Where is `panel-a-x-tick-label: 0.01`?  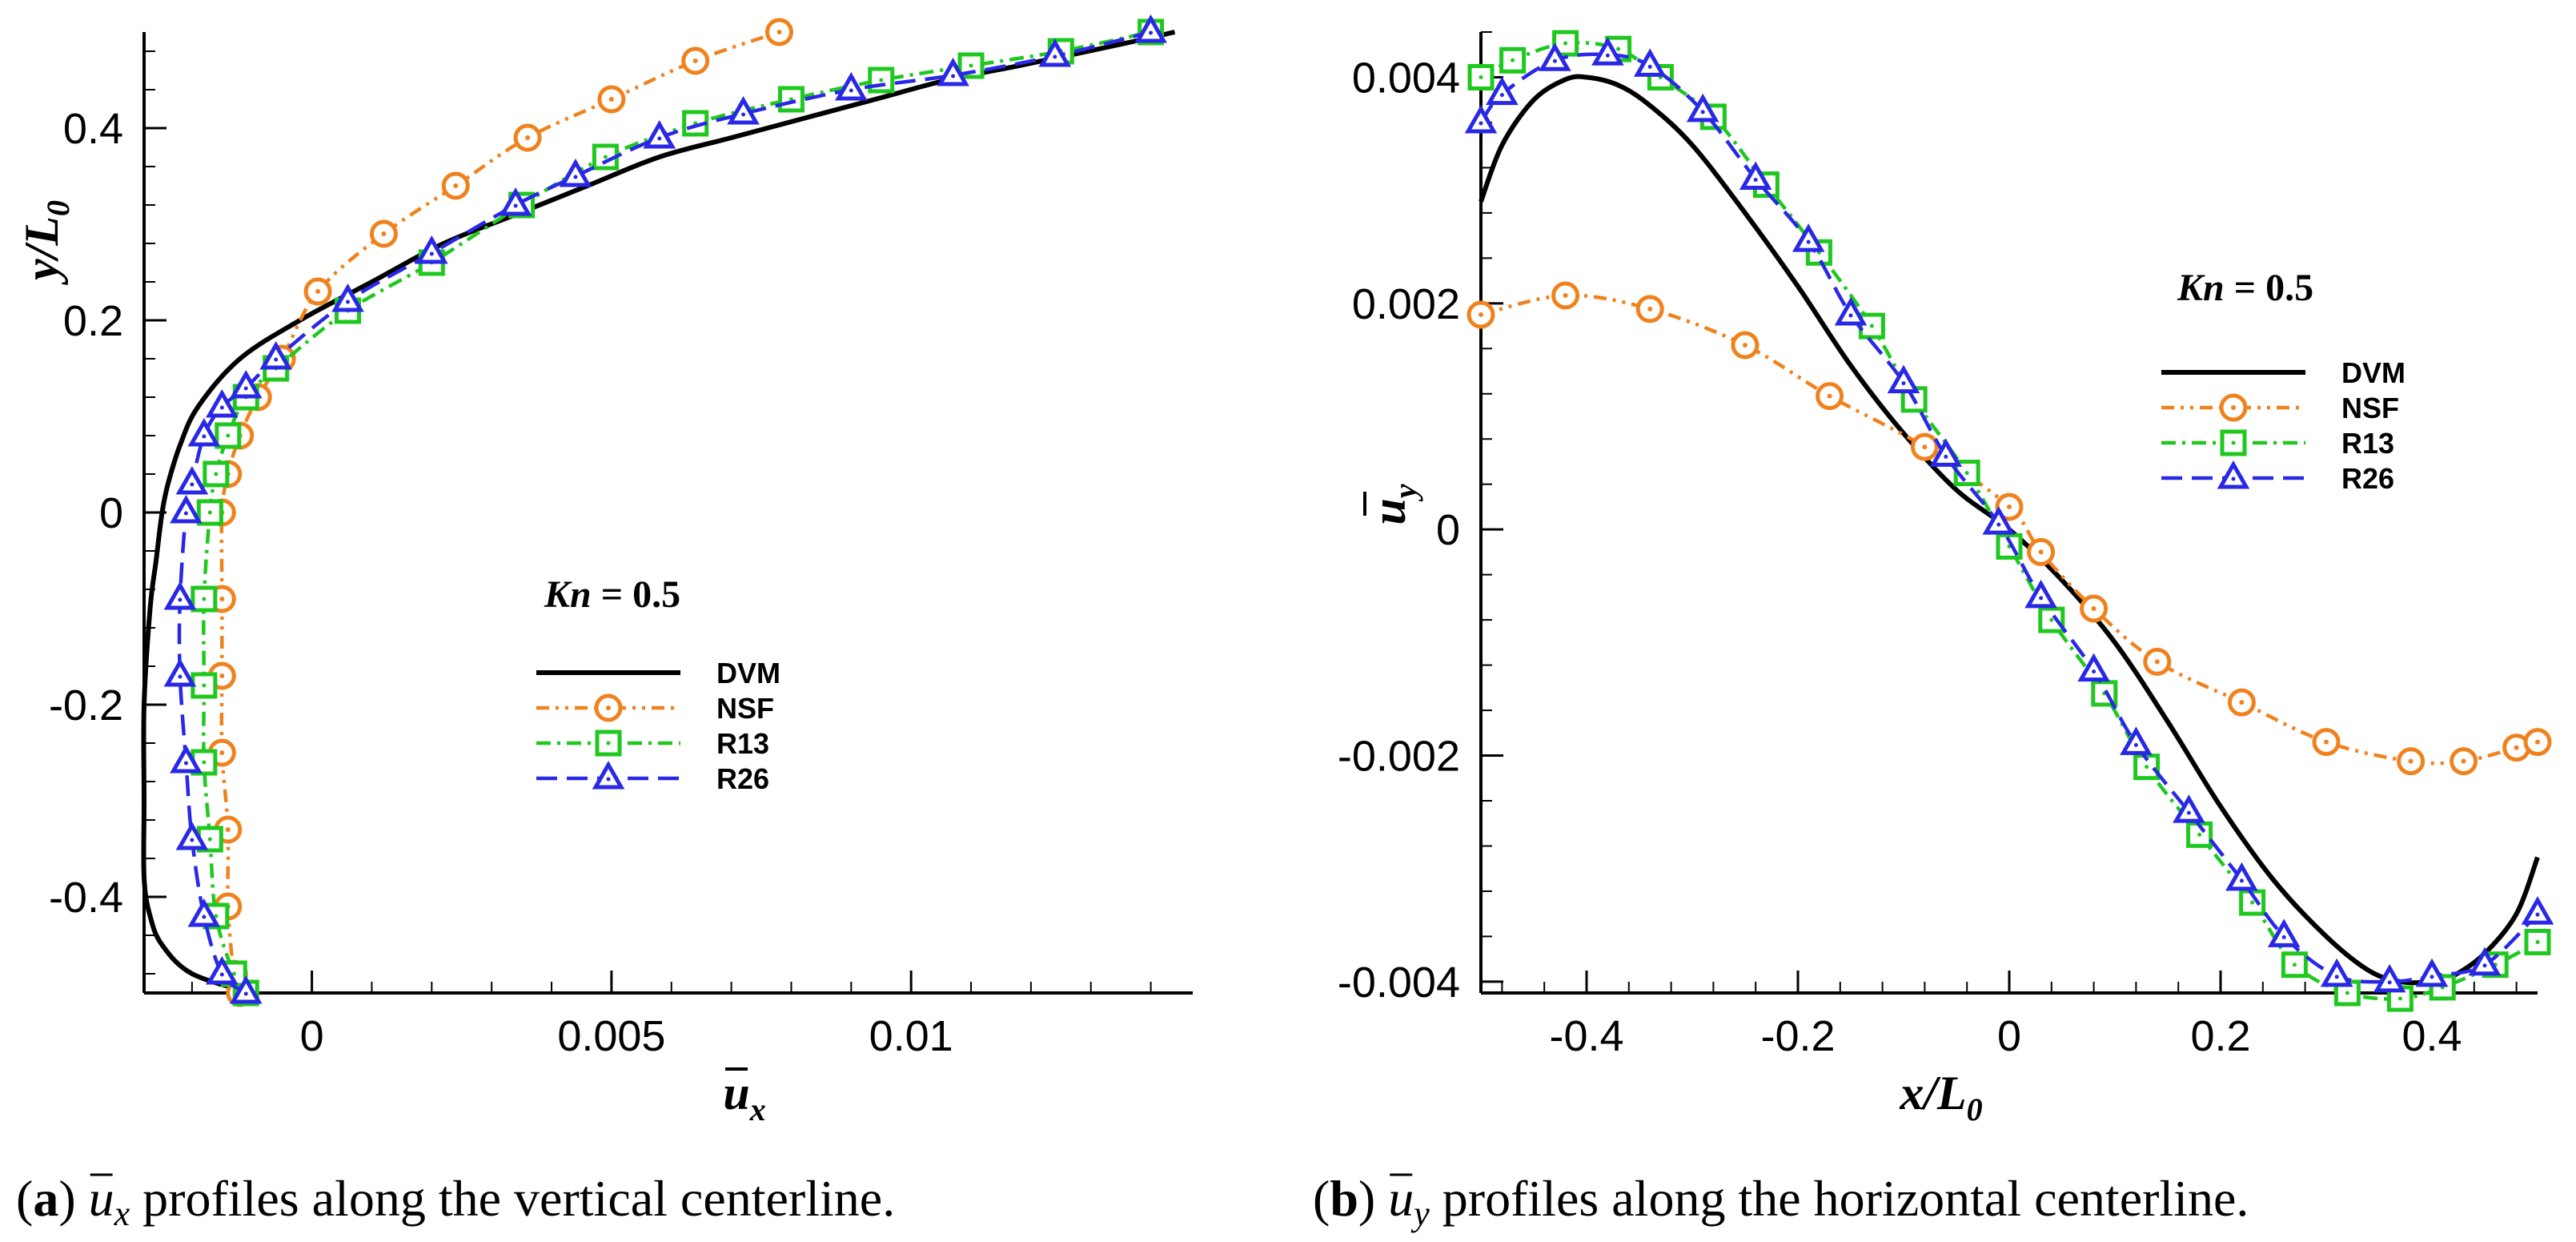 panel-a-x-tick-label: 0.01 is located at coordinates (911, 1036).